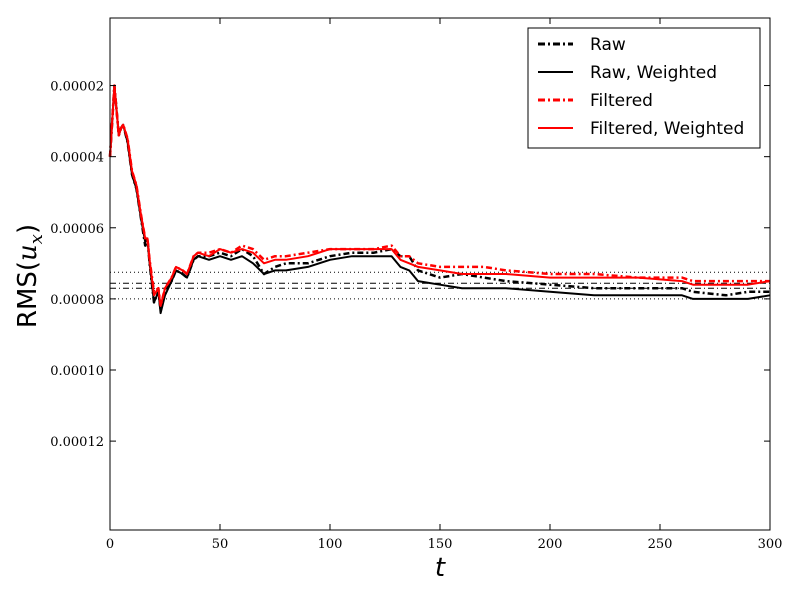 The image size is (800, 600). What do you see at coordinates (621, 101) in the screenshot?
I see `legend-label-filtered: Filtered` at bounding box center [621, 101].